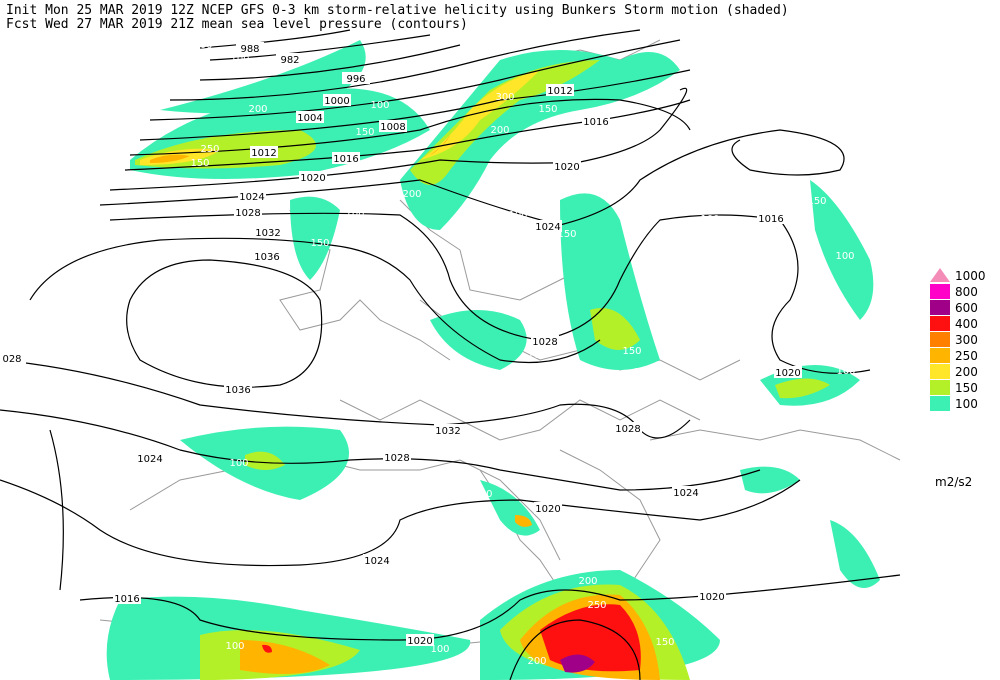 The width and height of the screenshot is (1000, 680). What do you see at coordinates (966, 404) in the screenshot?
I see `legend-label: 100` at bounding box center [966, 404].